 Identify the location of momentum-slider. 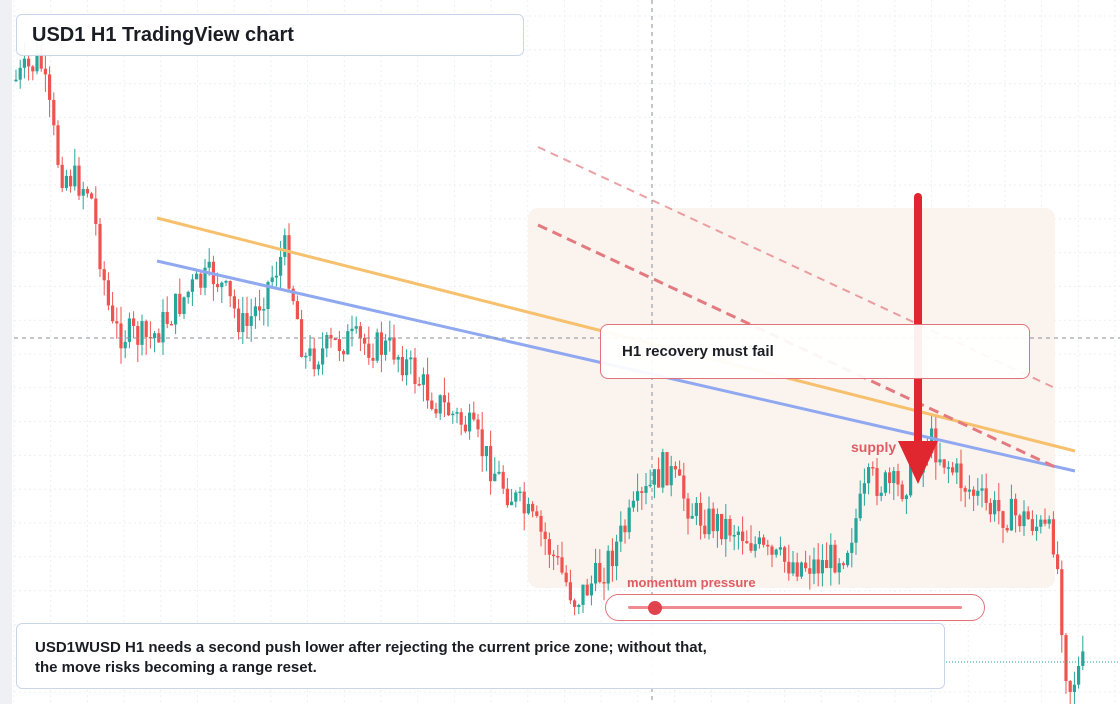
(795, 607).